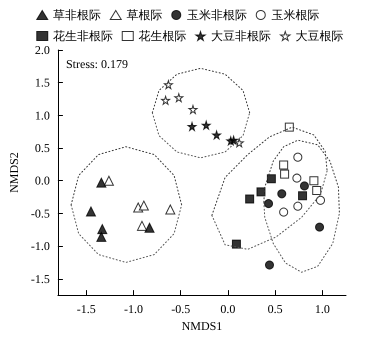 Image resolution: width=380 pixels, height=337 pixels. Describe the element at coordinates (228, 309) in the screenshot. I see `x-tick-label: 0.0` at that location.